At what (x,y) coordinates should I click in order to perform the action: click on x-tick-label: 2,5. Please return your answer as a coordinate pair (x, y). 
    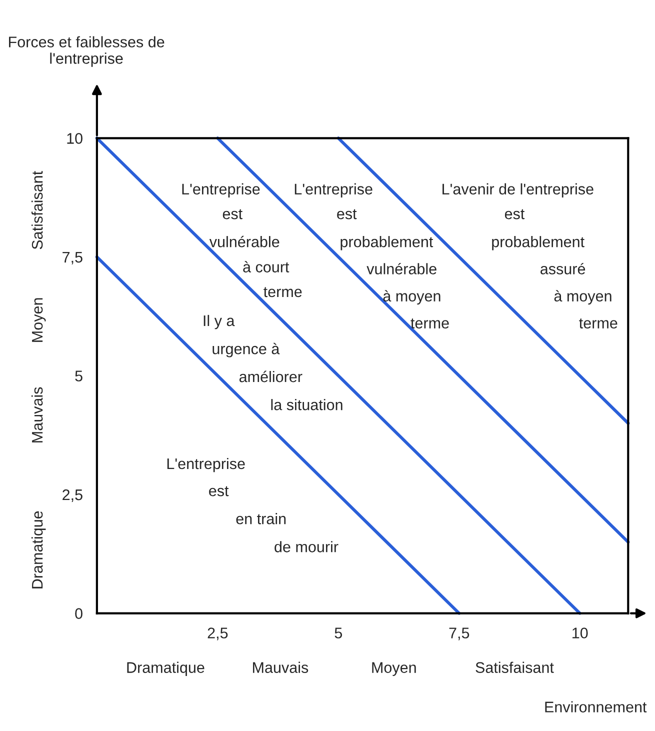
    Looking at the image, I should click on (218, 634).